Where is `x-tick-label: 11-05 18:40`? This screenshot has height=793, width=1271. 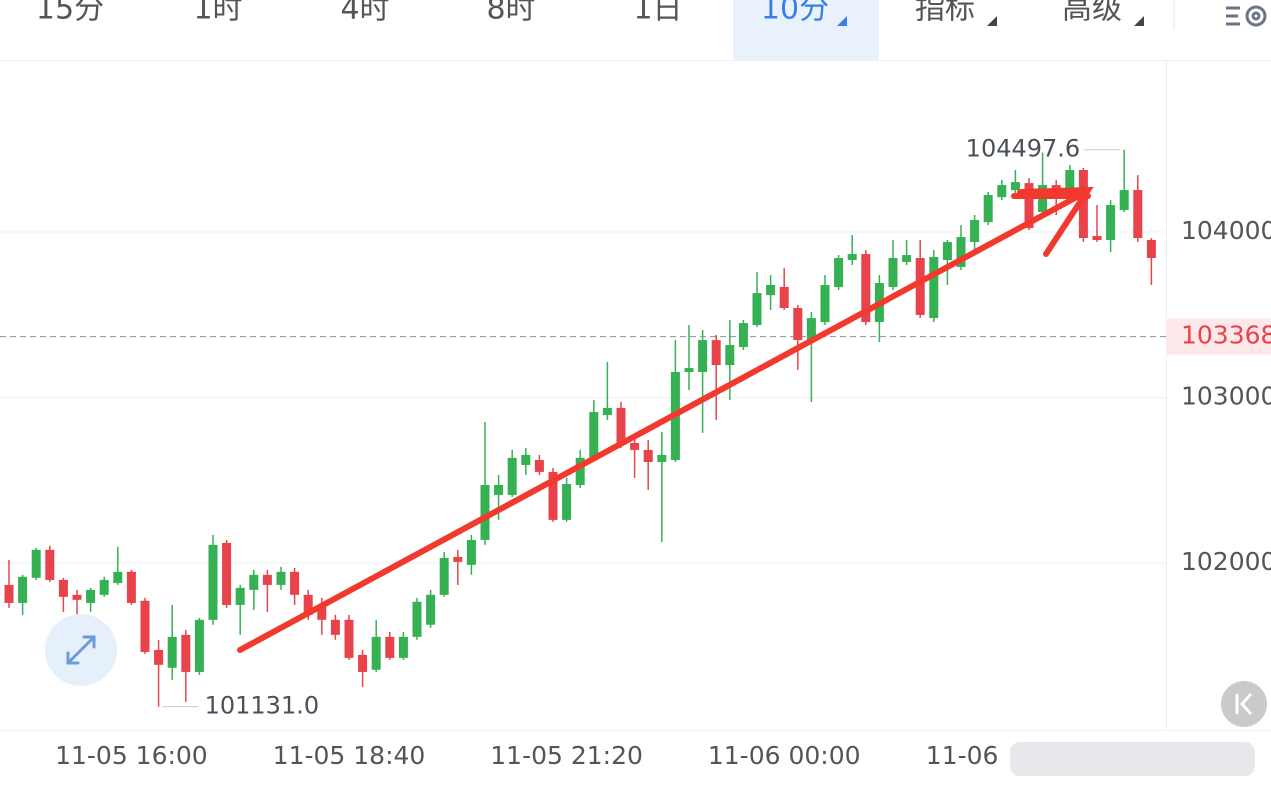
x-tick-label: 11-05 18:40 is located at coordinates (349, 755).